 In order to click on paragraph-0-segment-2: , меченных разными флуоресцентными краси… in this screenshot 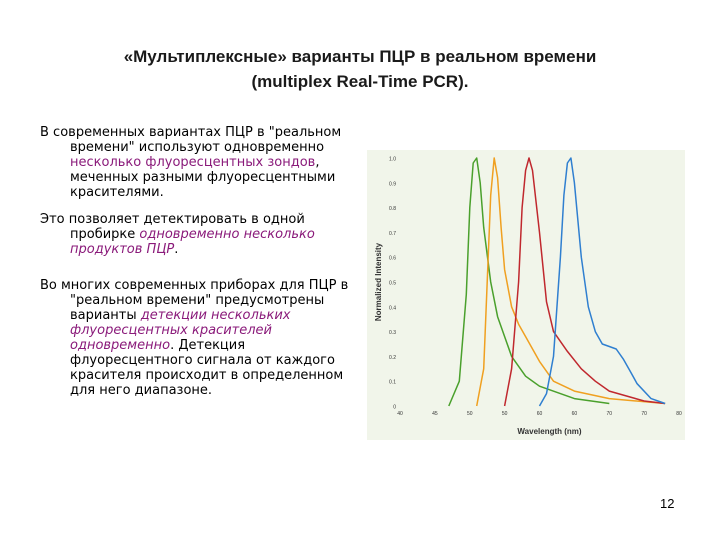, I will do `click(203, 177)`.